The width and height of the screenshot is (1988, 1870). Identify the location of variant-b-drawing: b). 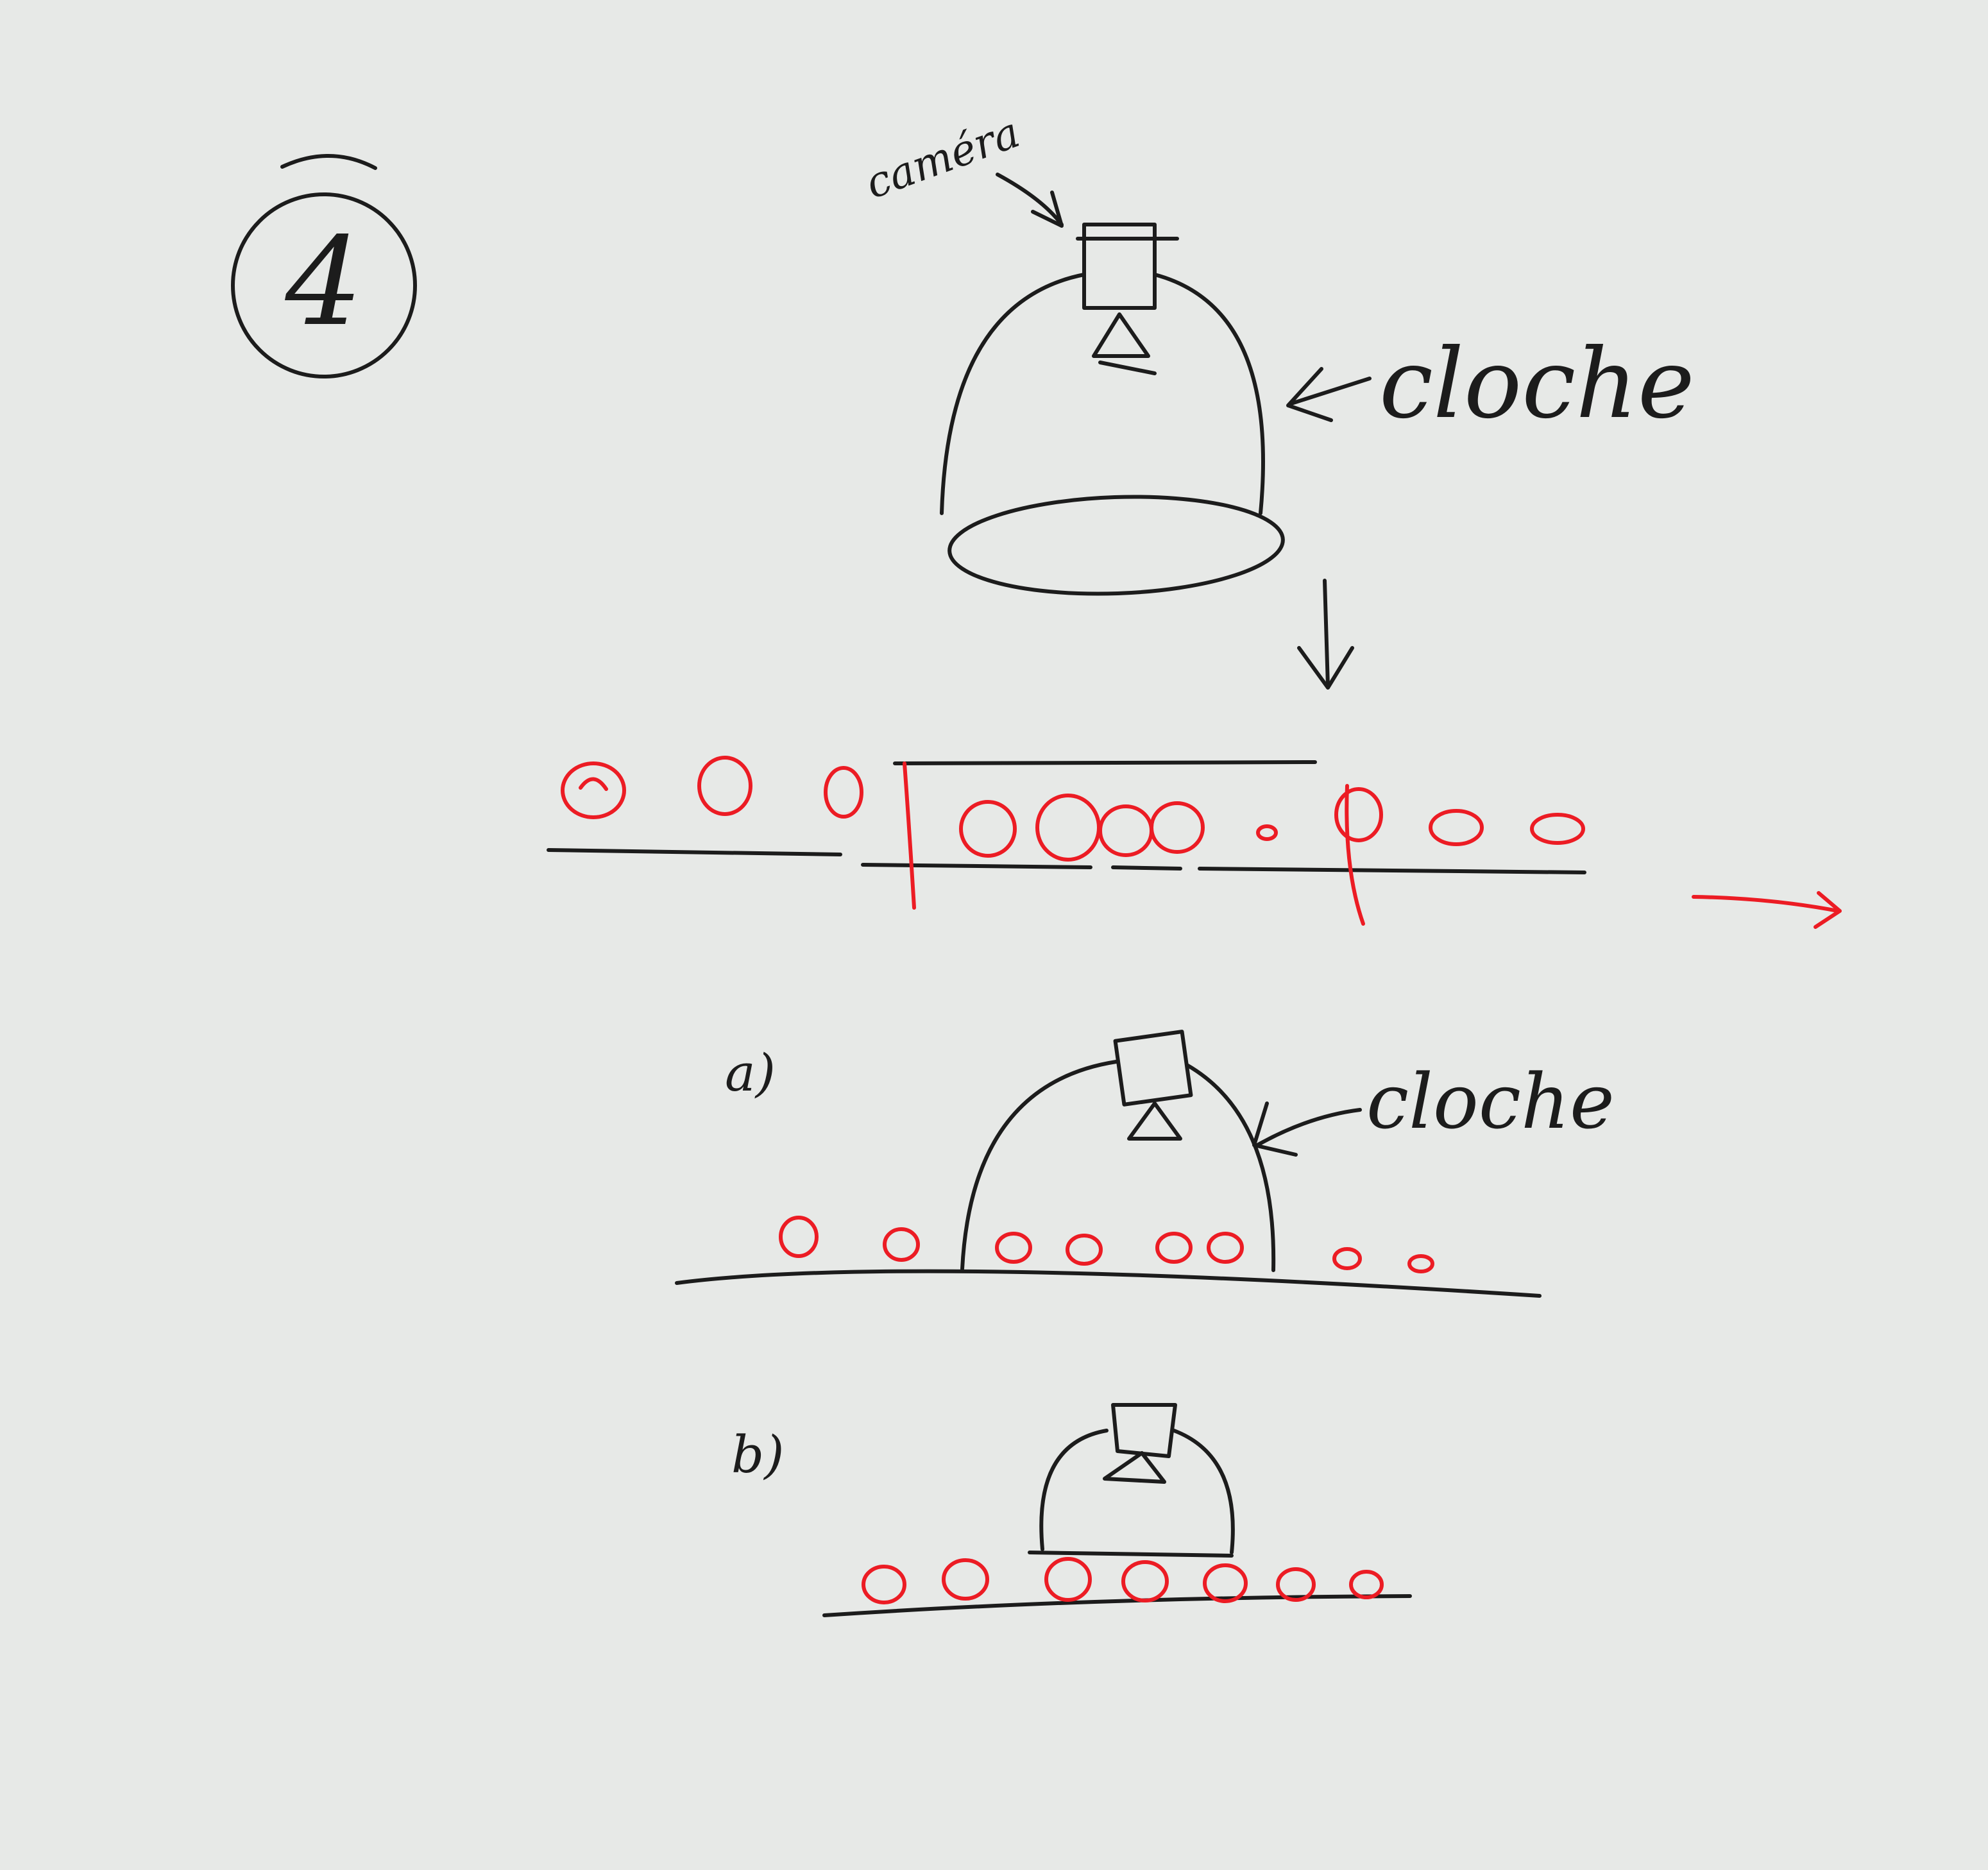
(1071, 1510).